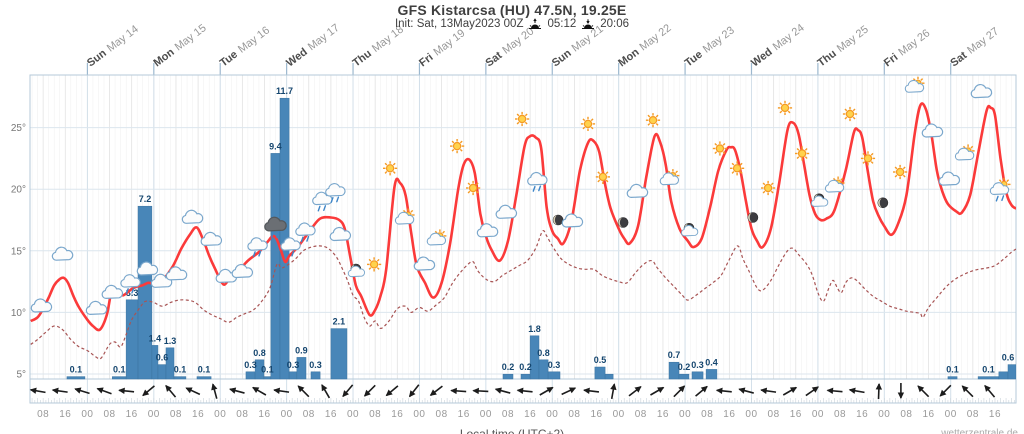 Image resolution: width=1024 pixels, height=434 pixels. What do you see at coordinates (534, 329) in the screenshot?
I see `precip-value: 1.8` at bounding box center [534, 329].